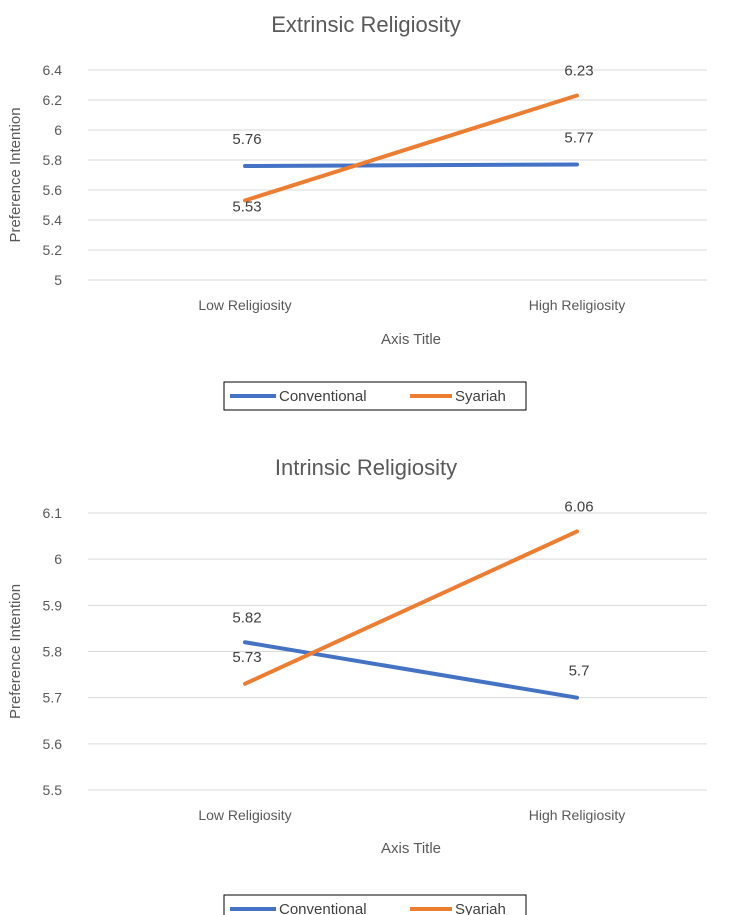  I want to click on data-label: 5.53, so click(246, 207).